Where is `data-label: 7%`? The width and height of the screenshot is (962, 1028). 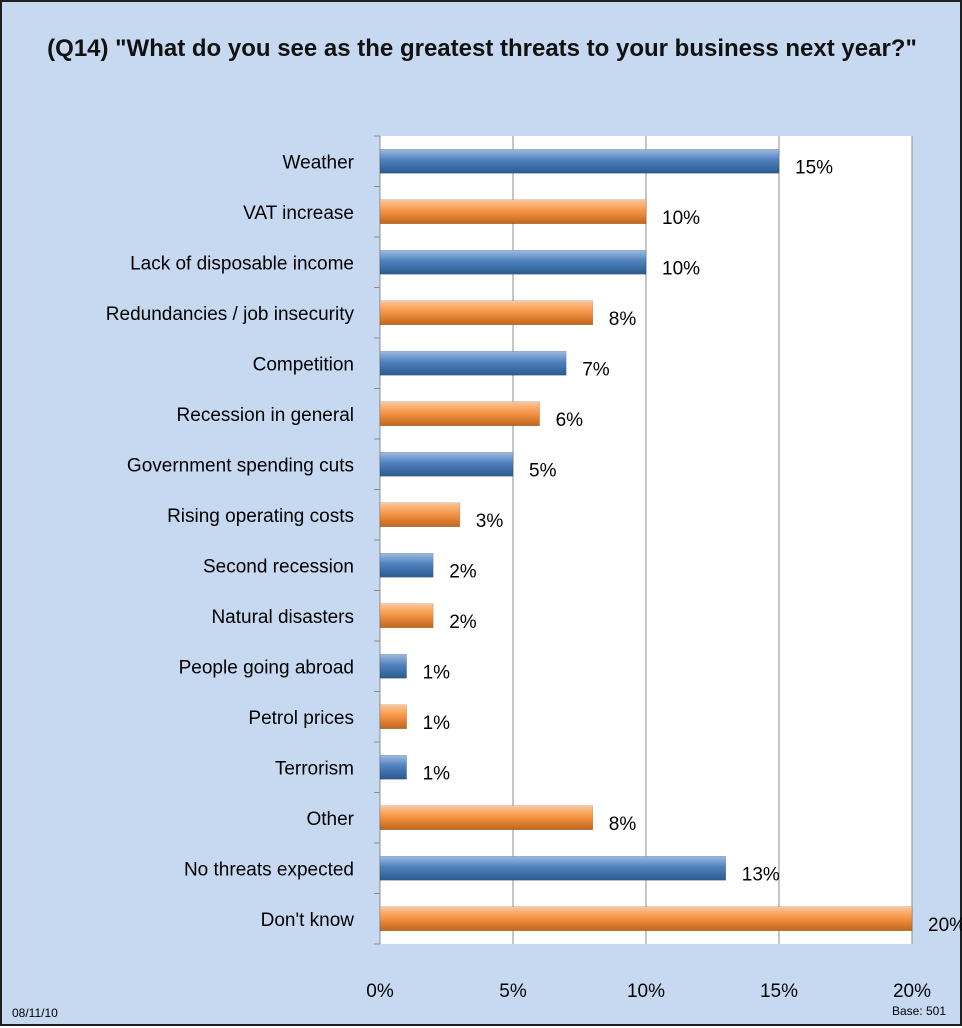 data-label: 7% is located at coordinates (596, 369).